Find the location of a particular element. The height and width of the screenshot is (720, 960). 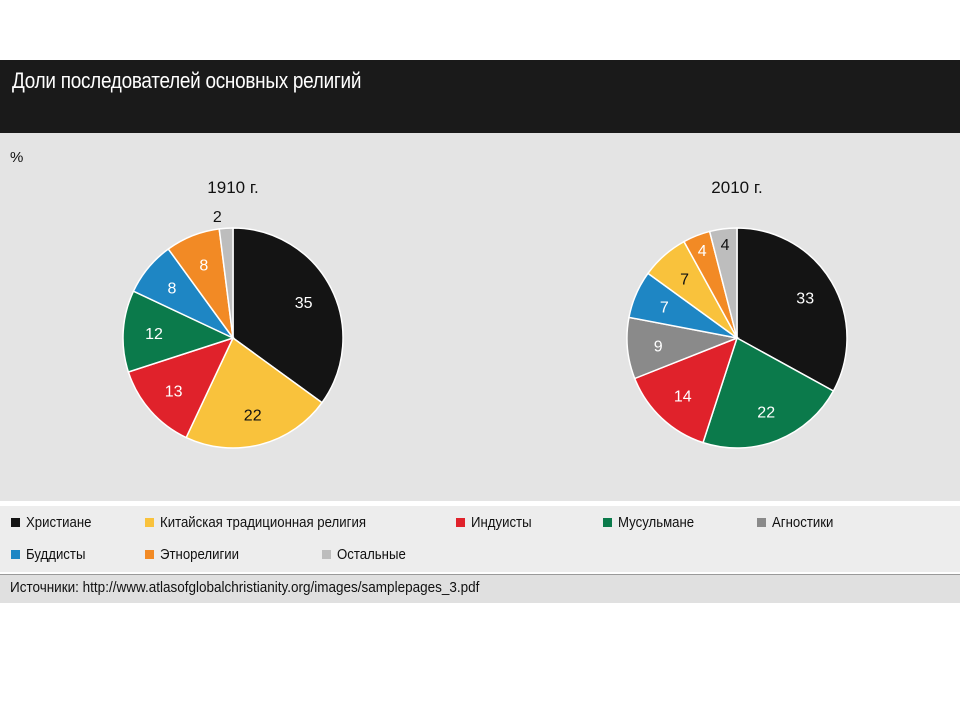

legend-item-buddhists: Буддисты is located at coordinates (52, 554).